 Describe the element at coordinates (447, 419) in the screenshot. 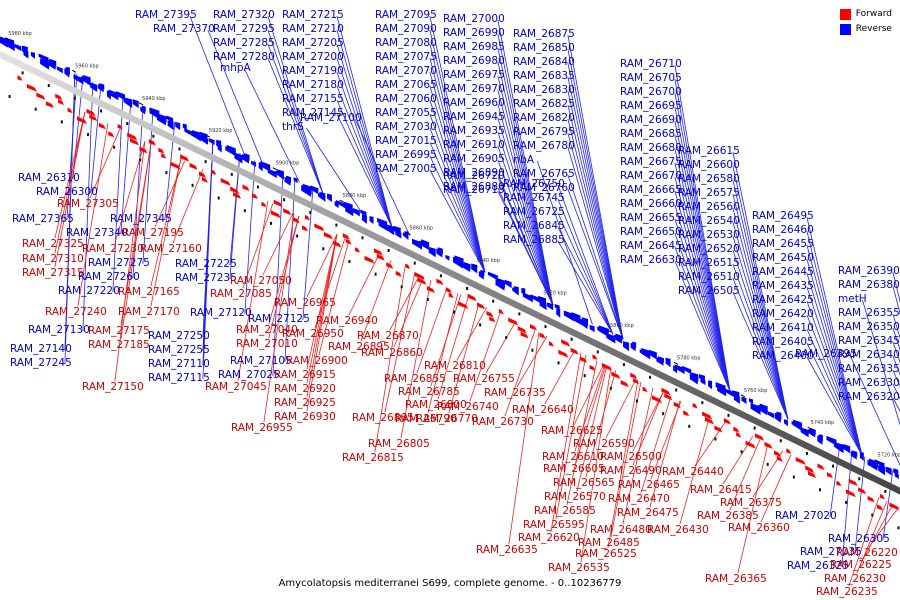

I see `forward-gene-label: RAM_26770` at that location.